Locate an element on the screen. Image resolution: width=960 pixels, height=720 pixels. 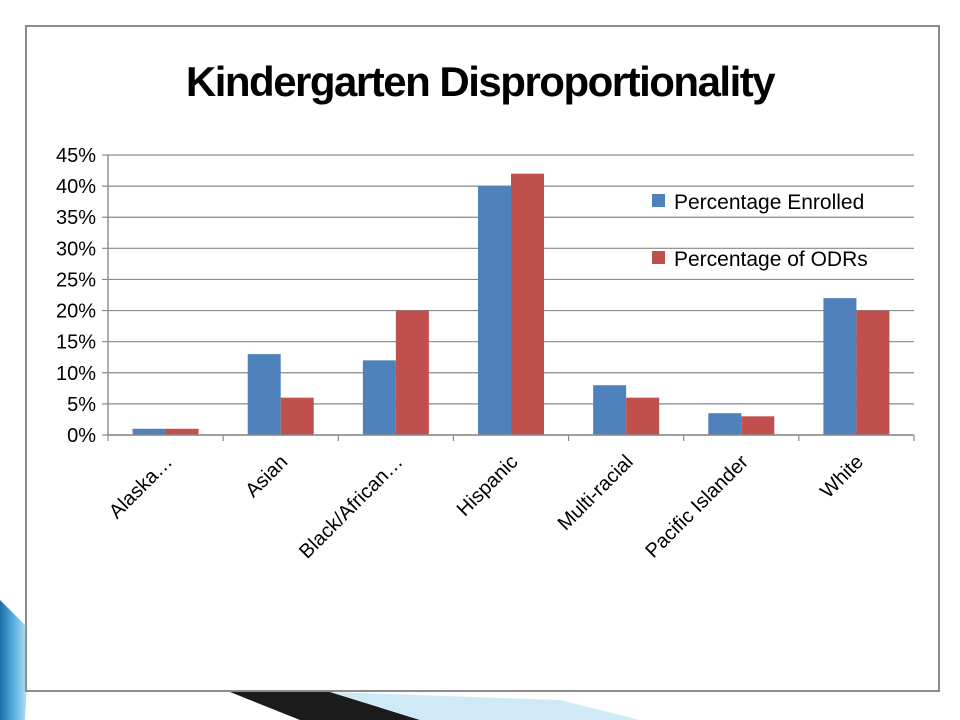
y-tick-label: 5% is located at coordinates (81, 405).